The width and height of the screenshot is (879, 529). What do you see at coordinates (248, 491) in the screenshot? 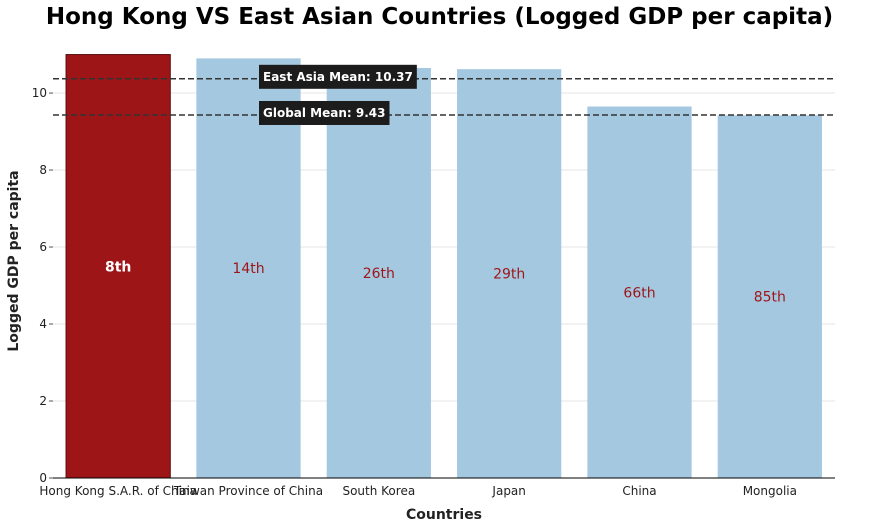
I see `x-tick-label: Taiwan Province of China` at bounding box center [248, 491].